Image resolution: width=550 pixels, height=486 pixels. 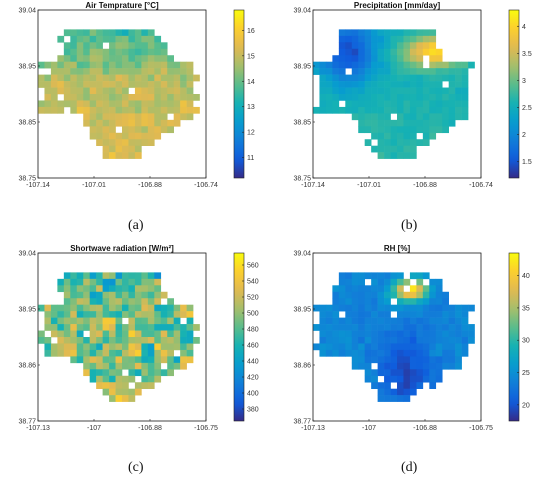 I want to click on colorbar-tick-label: 25, so click(x=526, y=373).